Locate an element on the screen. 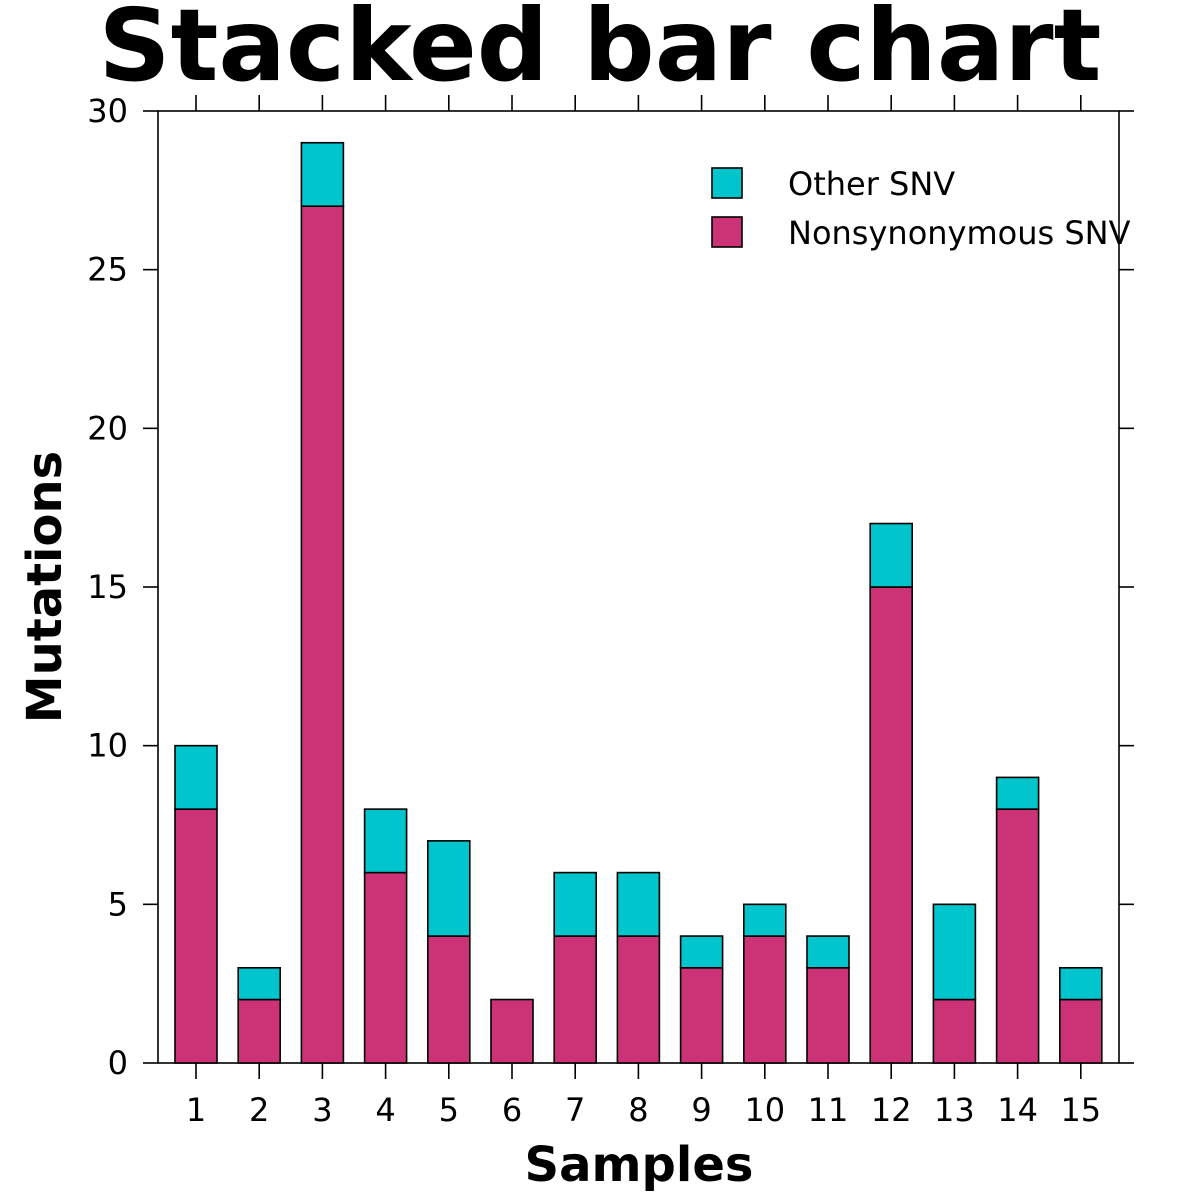 This screenshot has width=1200, height=1200. legend-label: Nonsynonymous SNV is located at coordinates (959, 233).